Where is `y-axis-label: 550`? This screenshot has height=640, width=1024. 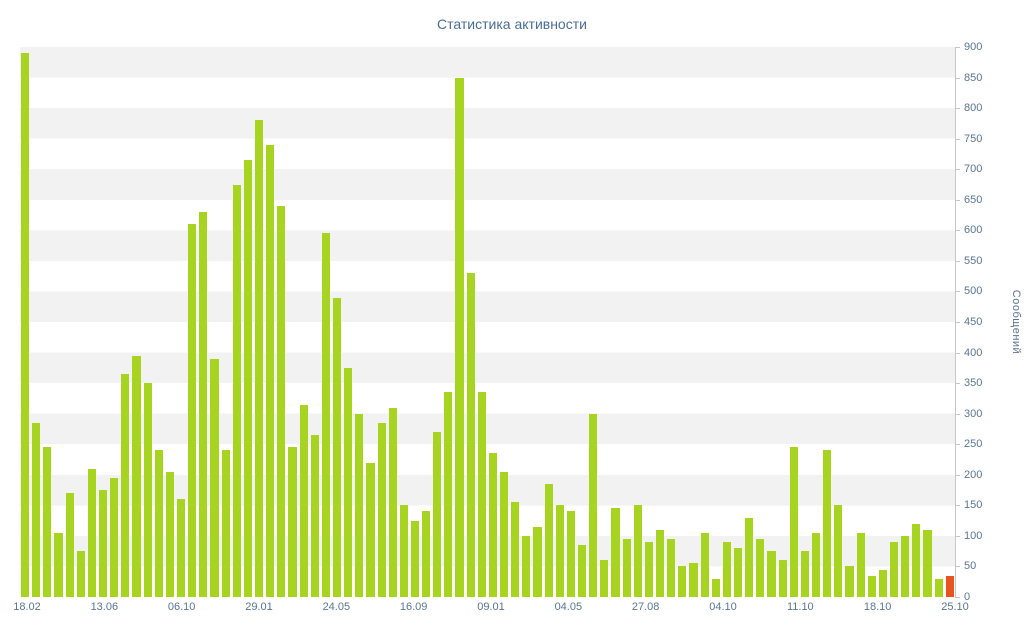 y-axis-label: 550 is located at coordinates (973, 260).